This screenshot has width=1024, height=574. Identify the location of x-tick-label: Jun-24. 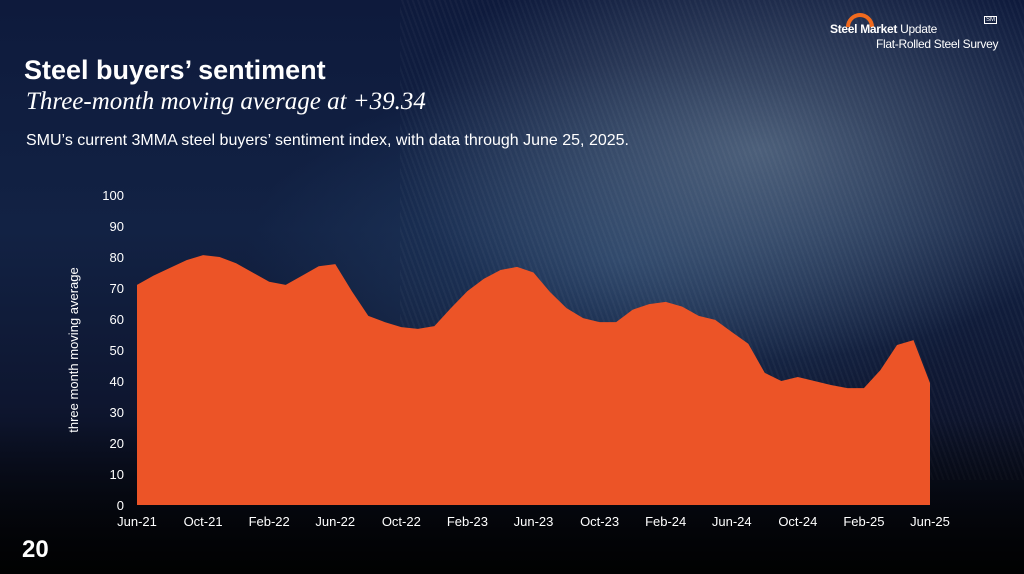
(732, 521).